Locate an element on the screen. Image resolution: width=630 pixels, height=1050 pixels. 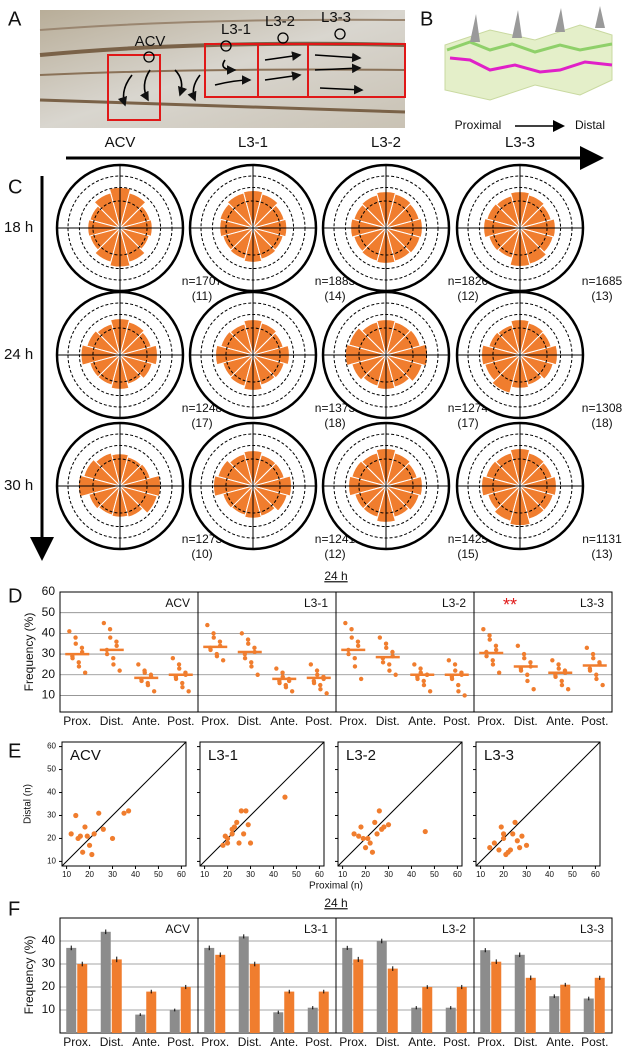
wing-count: (15) is located at coordinates (467, 554).